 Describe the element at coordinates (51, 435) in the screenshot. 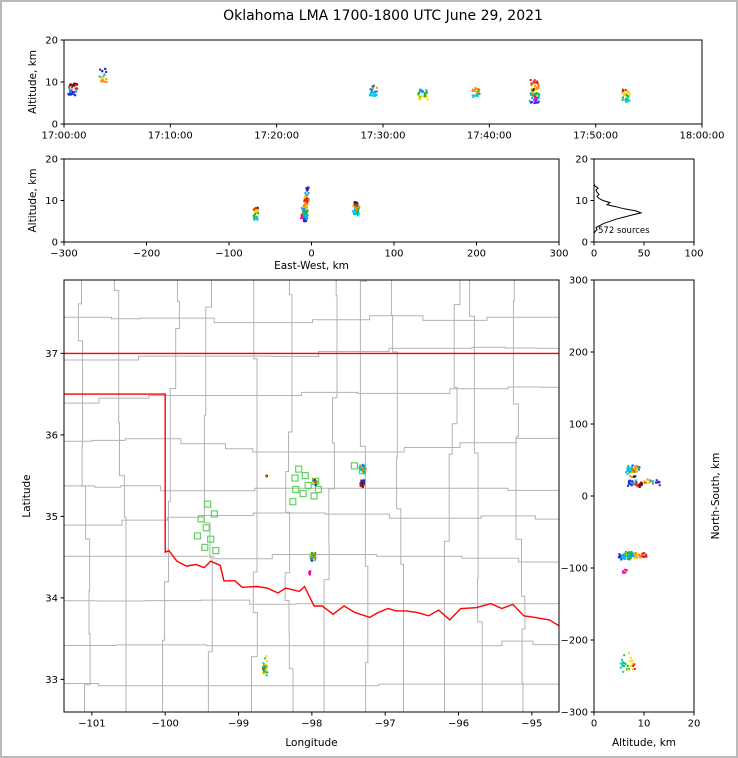

I see `svg-text: 36` at that location.